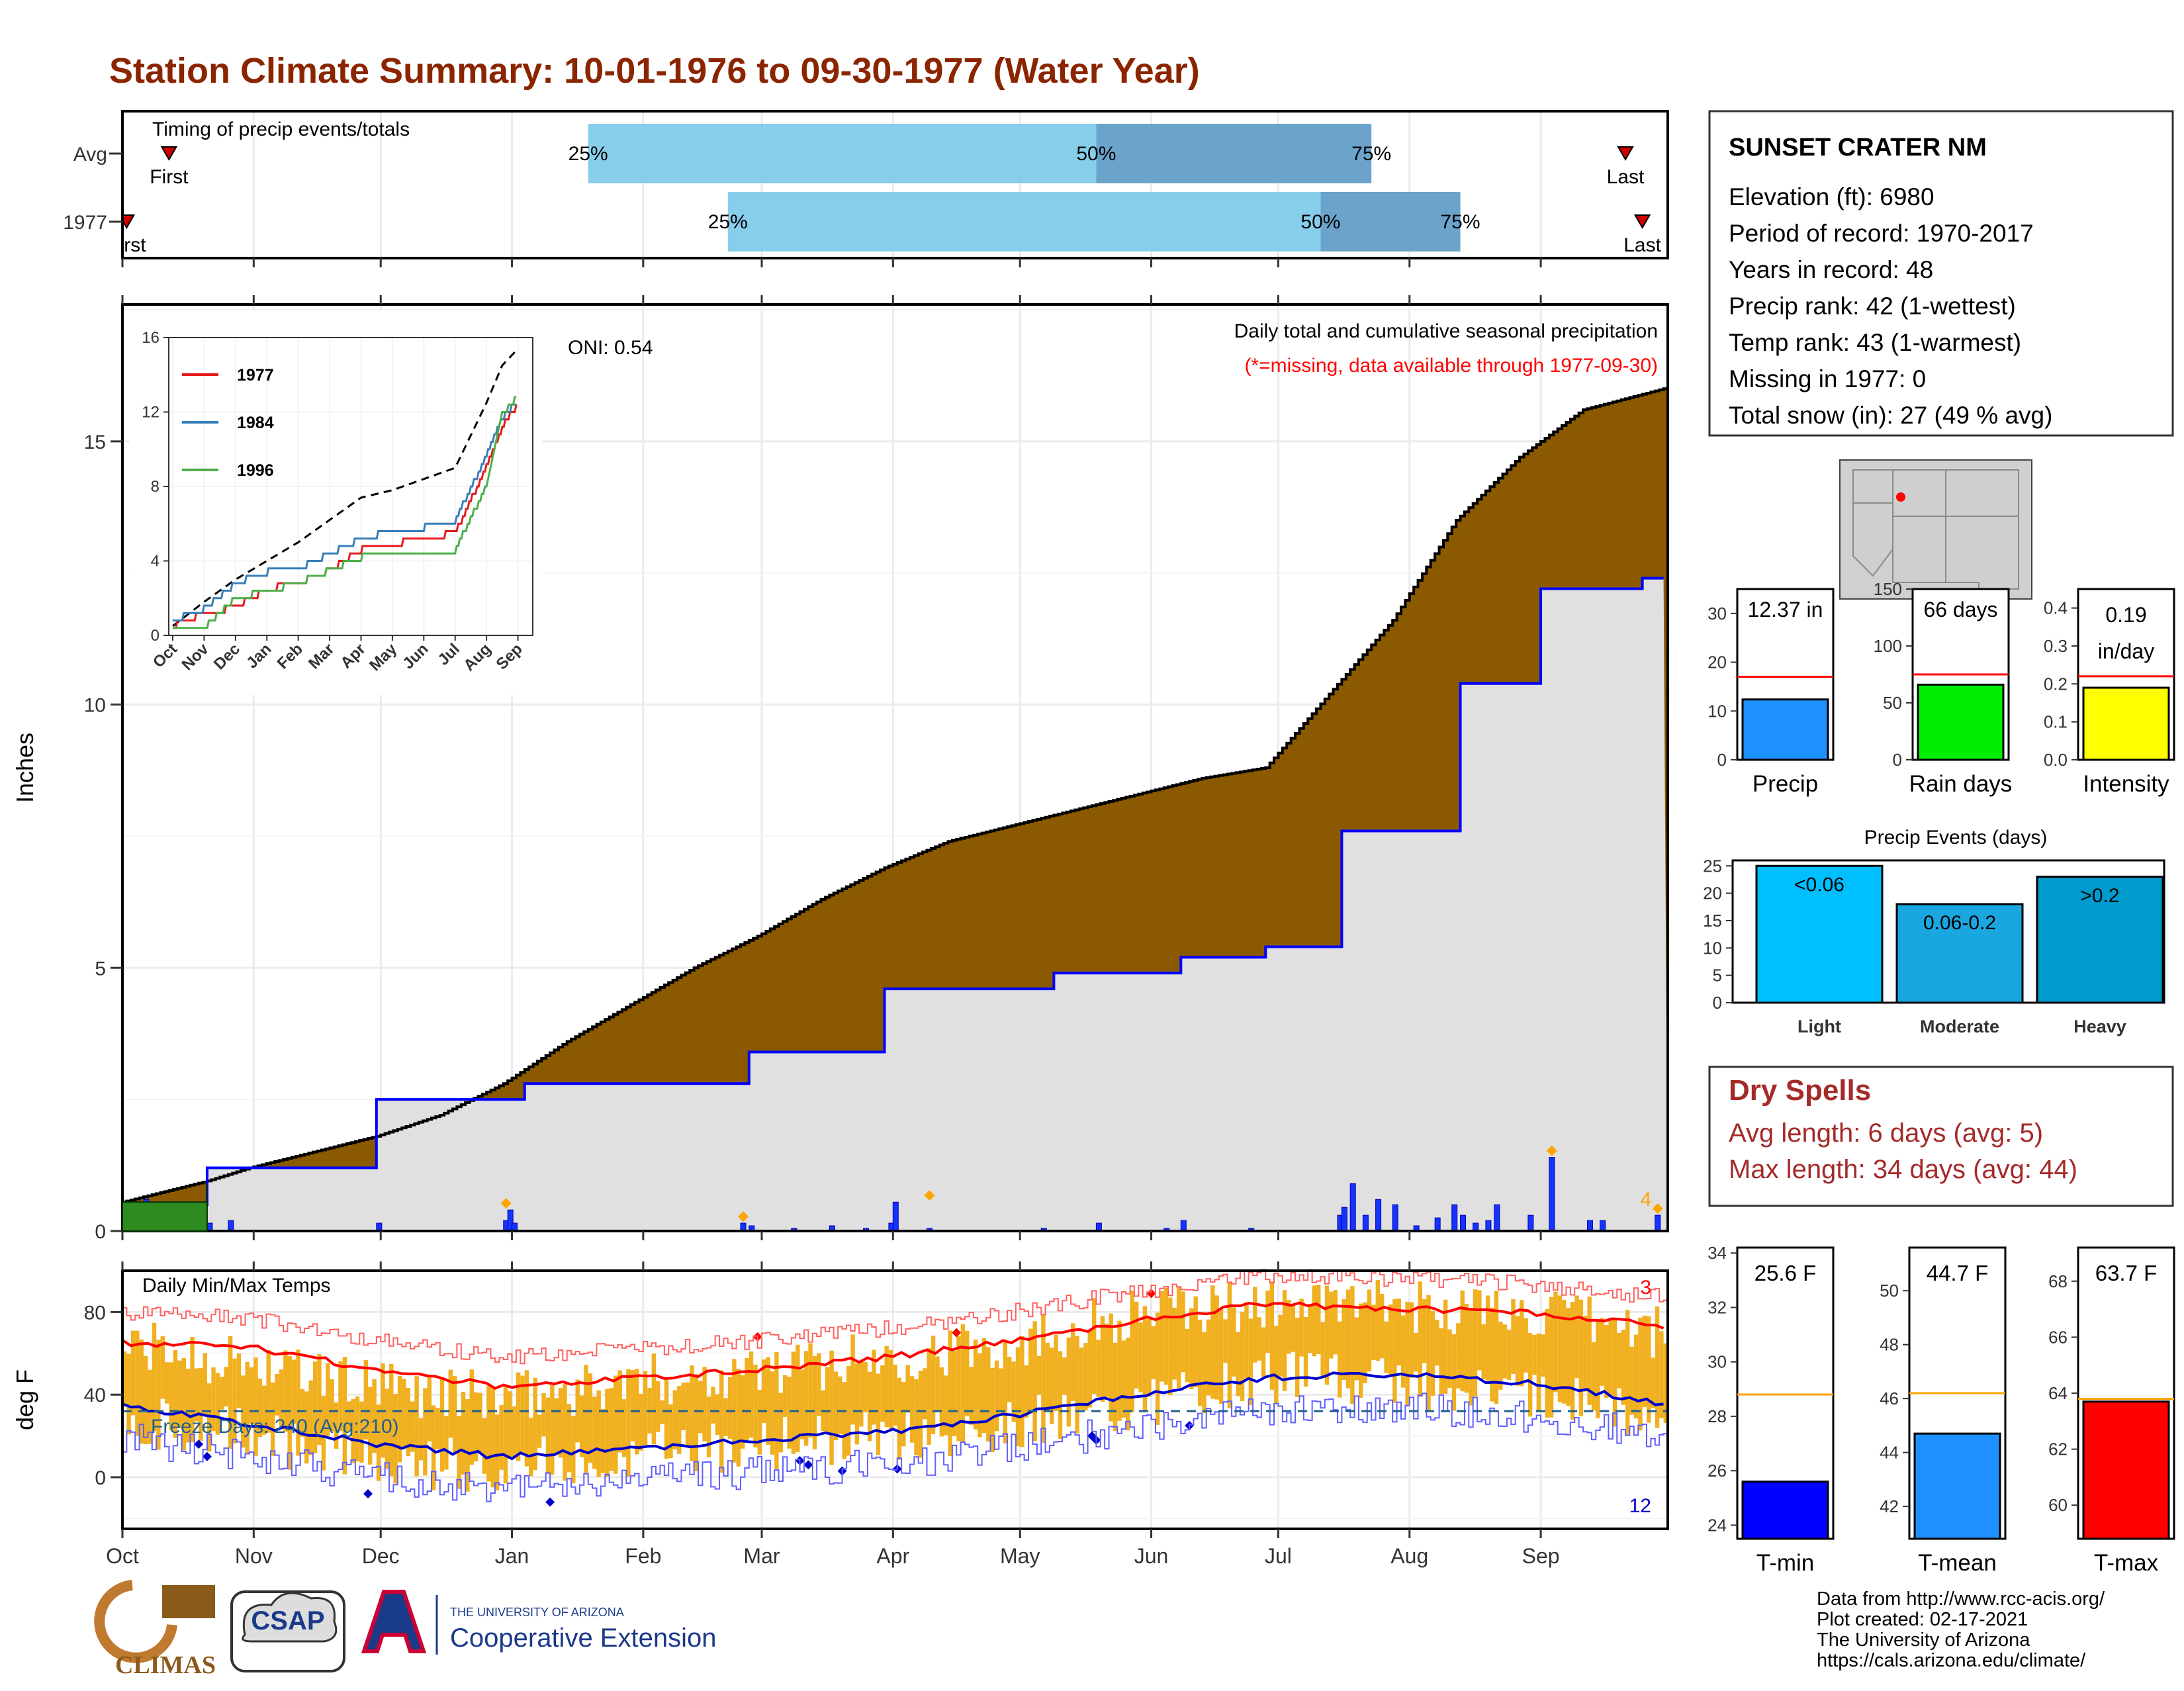 The height and width of the screenshot is (1691, 2184). I want to click on precip-count-label: 4, so click(1646, 1200).